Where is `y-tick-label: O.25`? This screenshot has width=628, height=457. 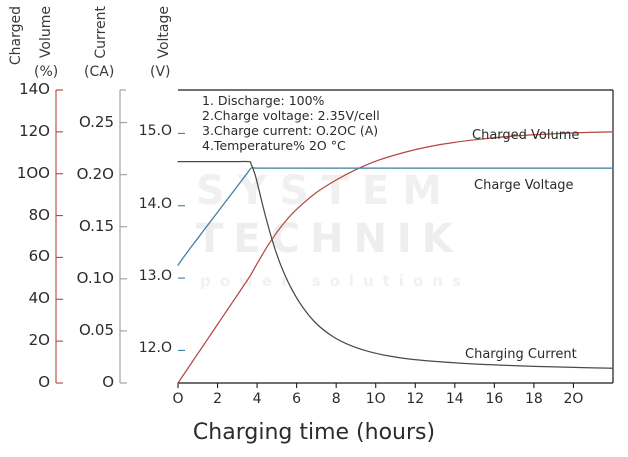 y-tick-label: O.25 is located at coordinates (96, 121).